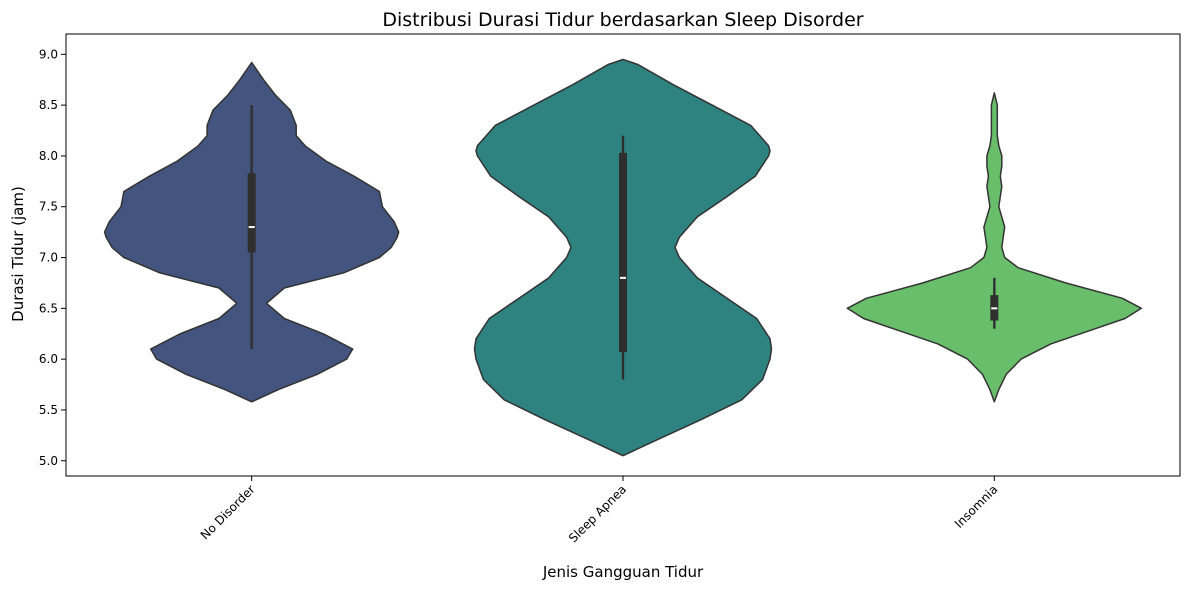 The height and width of the screenshot is (590, 1189). I want to click on violin-body, so click(994, 247).